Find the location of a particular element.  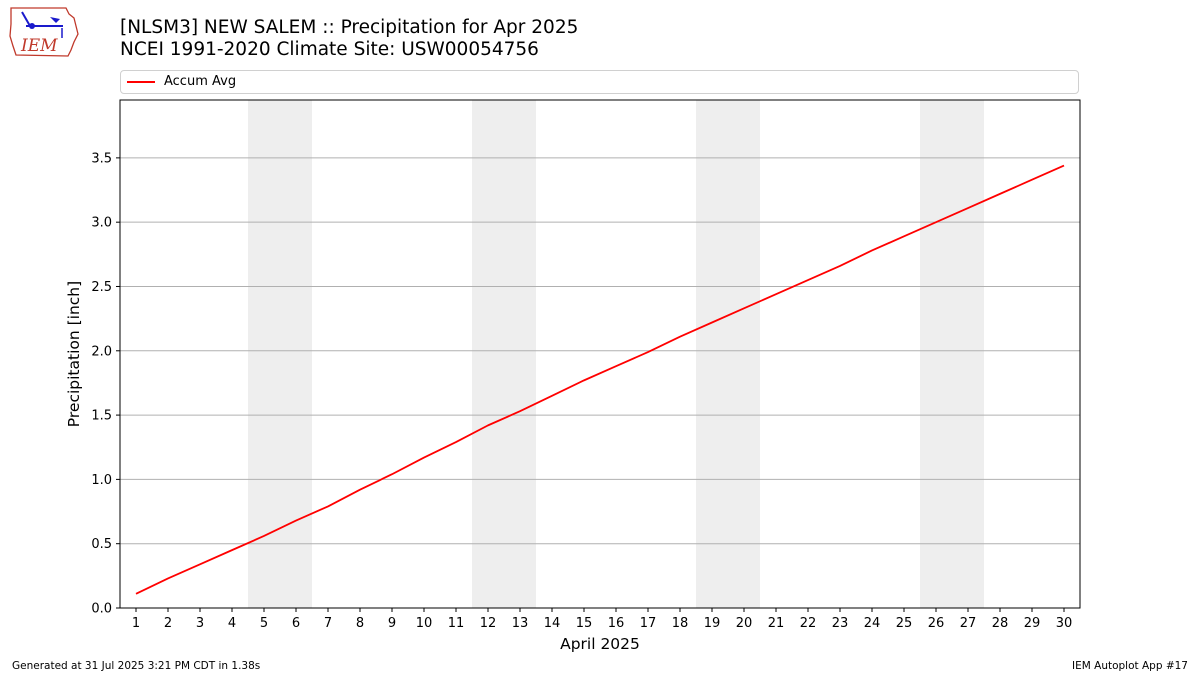

svg-text: IEM is located at coordinates (39, 46).